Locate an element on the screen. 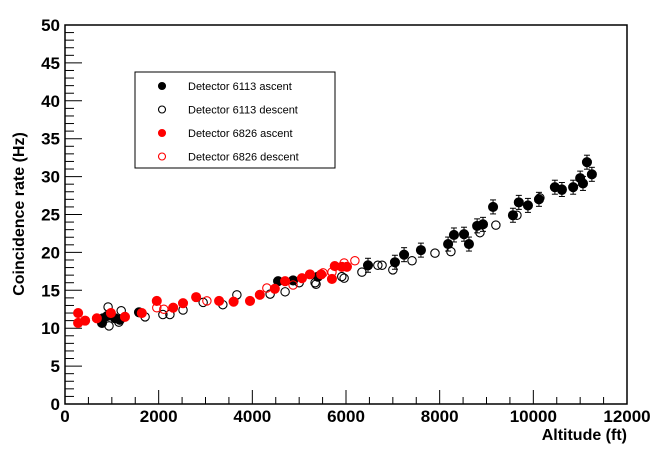  y-tick-label: 15 is located at coordinates (50, 290).